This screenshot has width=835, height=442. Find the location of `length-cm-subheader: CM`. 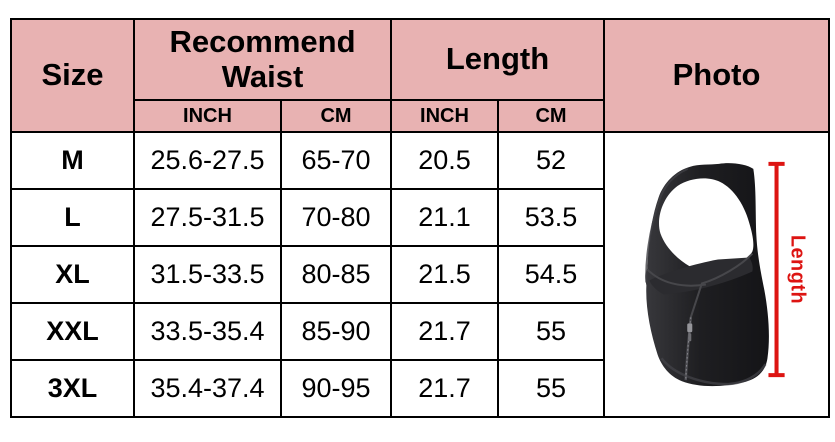

length-cm-subheader: CM is located at coordinates (551, 116).